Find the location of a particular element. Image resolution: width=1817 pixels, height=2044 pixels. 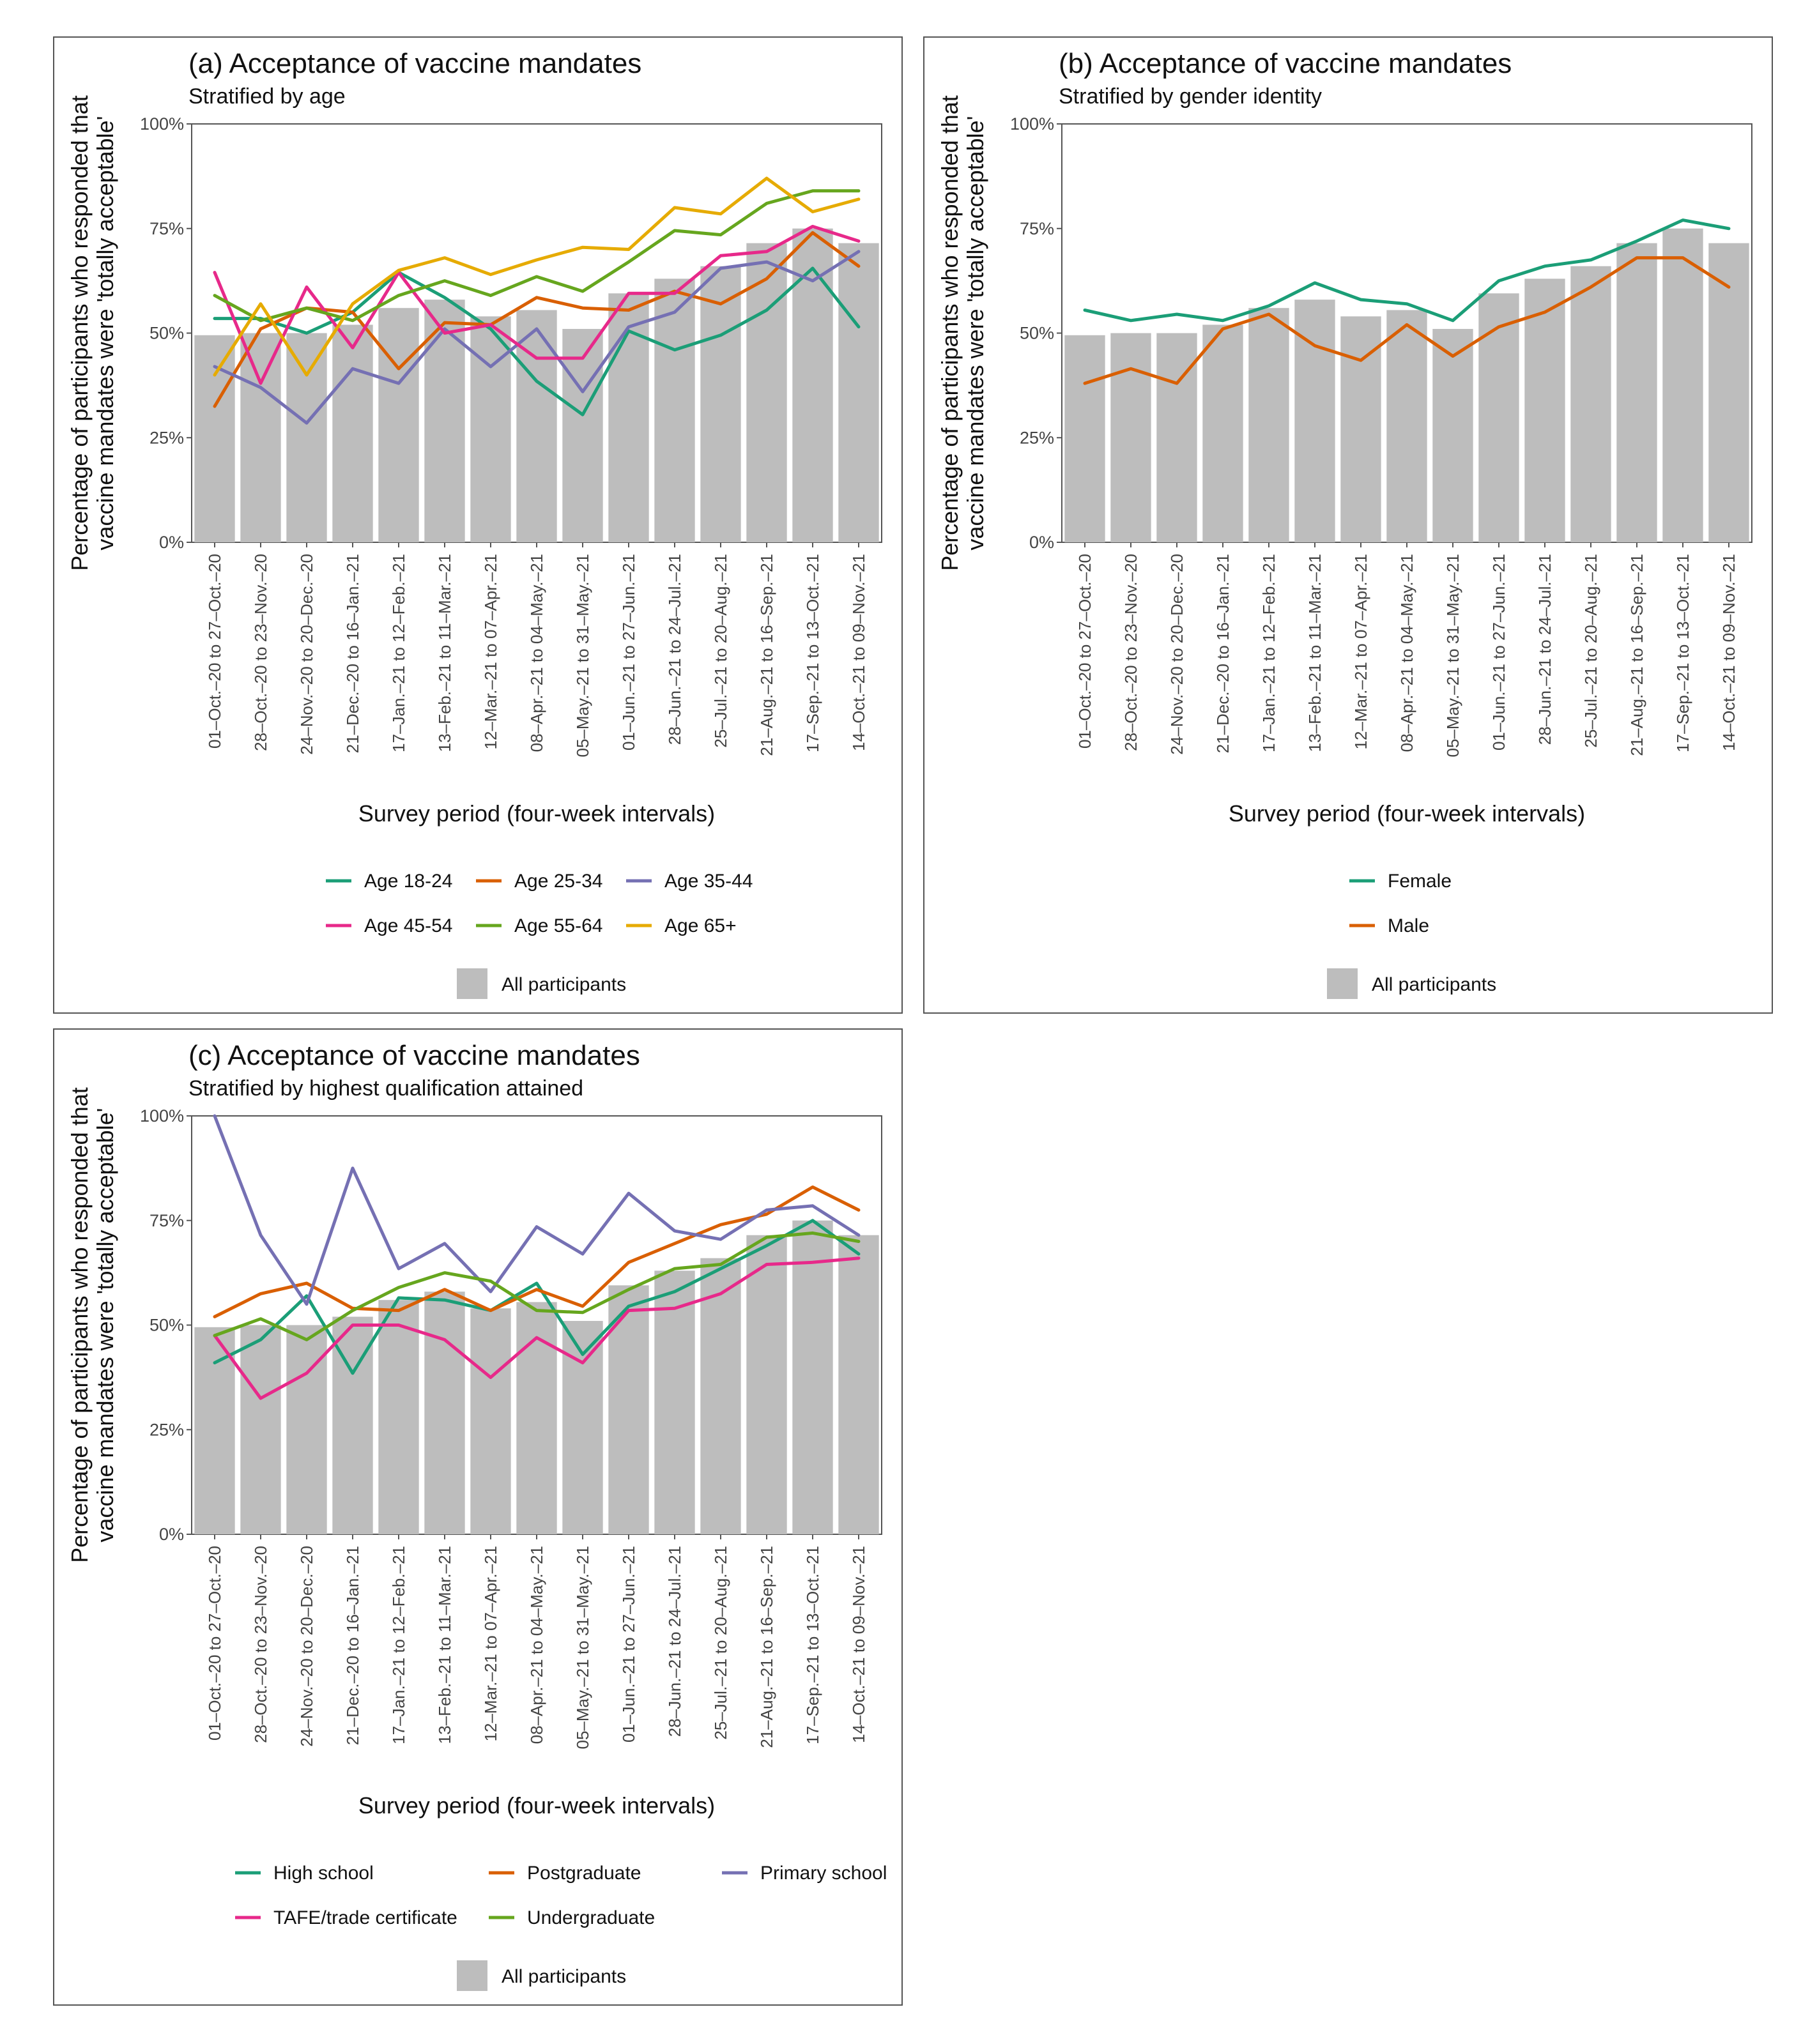

series-line-male is located at coordinates (1407, 320).